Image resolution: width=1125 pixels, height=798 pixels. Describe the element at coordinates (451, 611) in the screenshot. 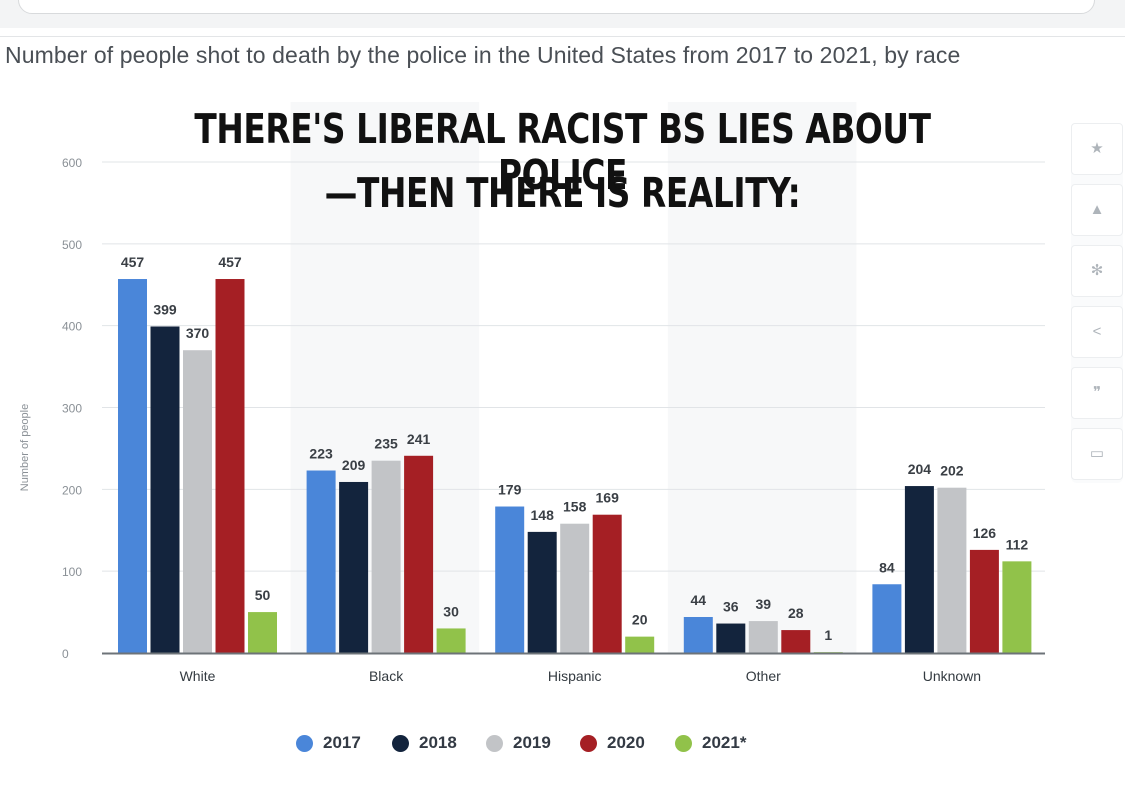

I see `data-label: 30` at that location.